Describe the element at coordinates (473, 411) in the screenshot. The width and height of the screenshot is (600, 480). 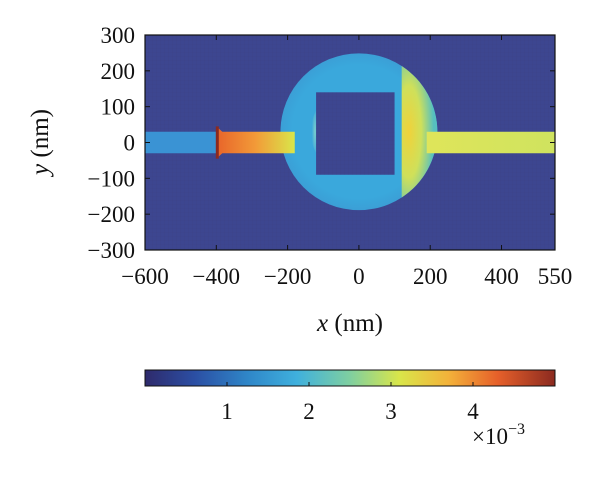
I see `colorbar-tick-label: 4` at that location.